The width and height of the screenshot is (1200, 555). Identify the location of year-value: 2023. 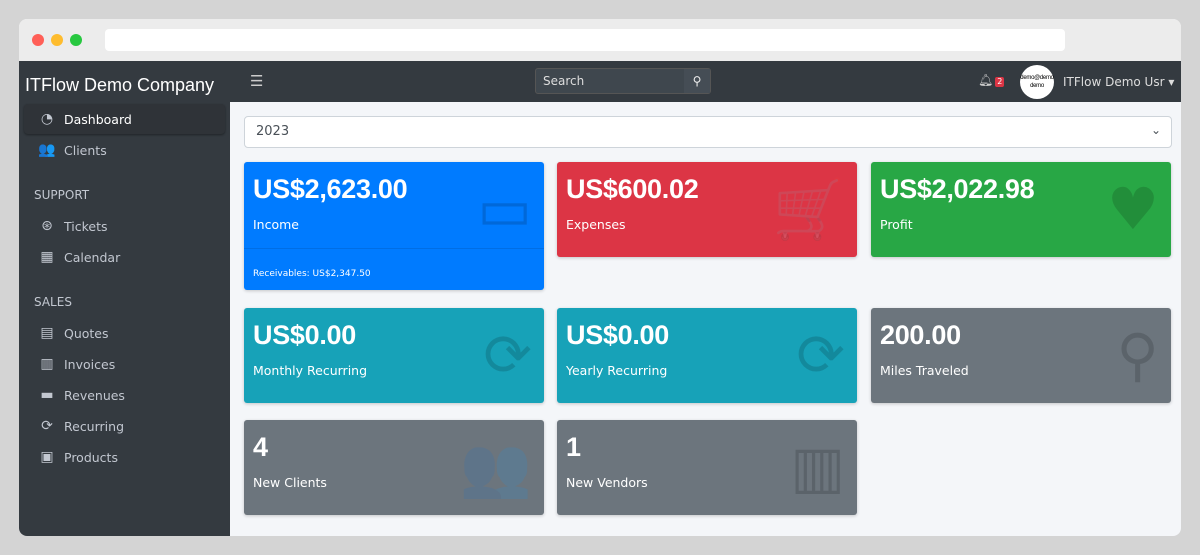
(273, 131).